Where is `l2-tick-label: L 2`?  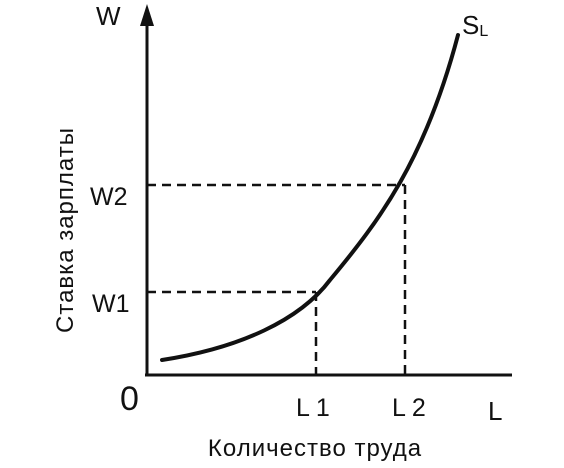 l2-tick-label: L 2 is located at coordinates (409, 408).